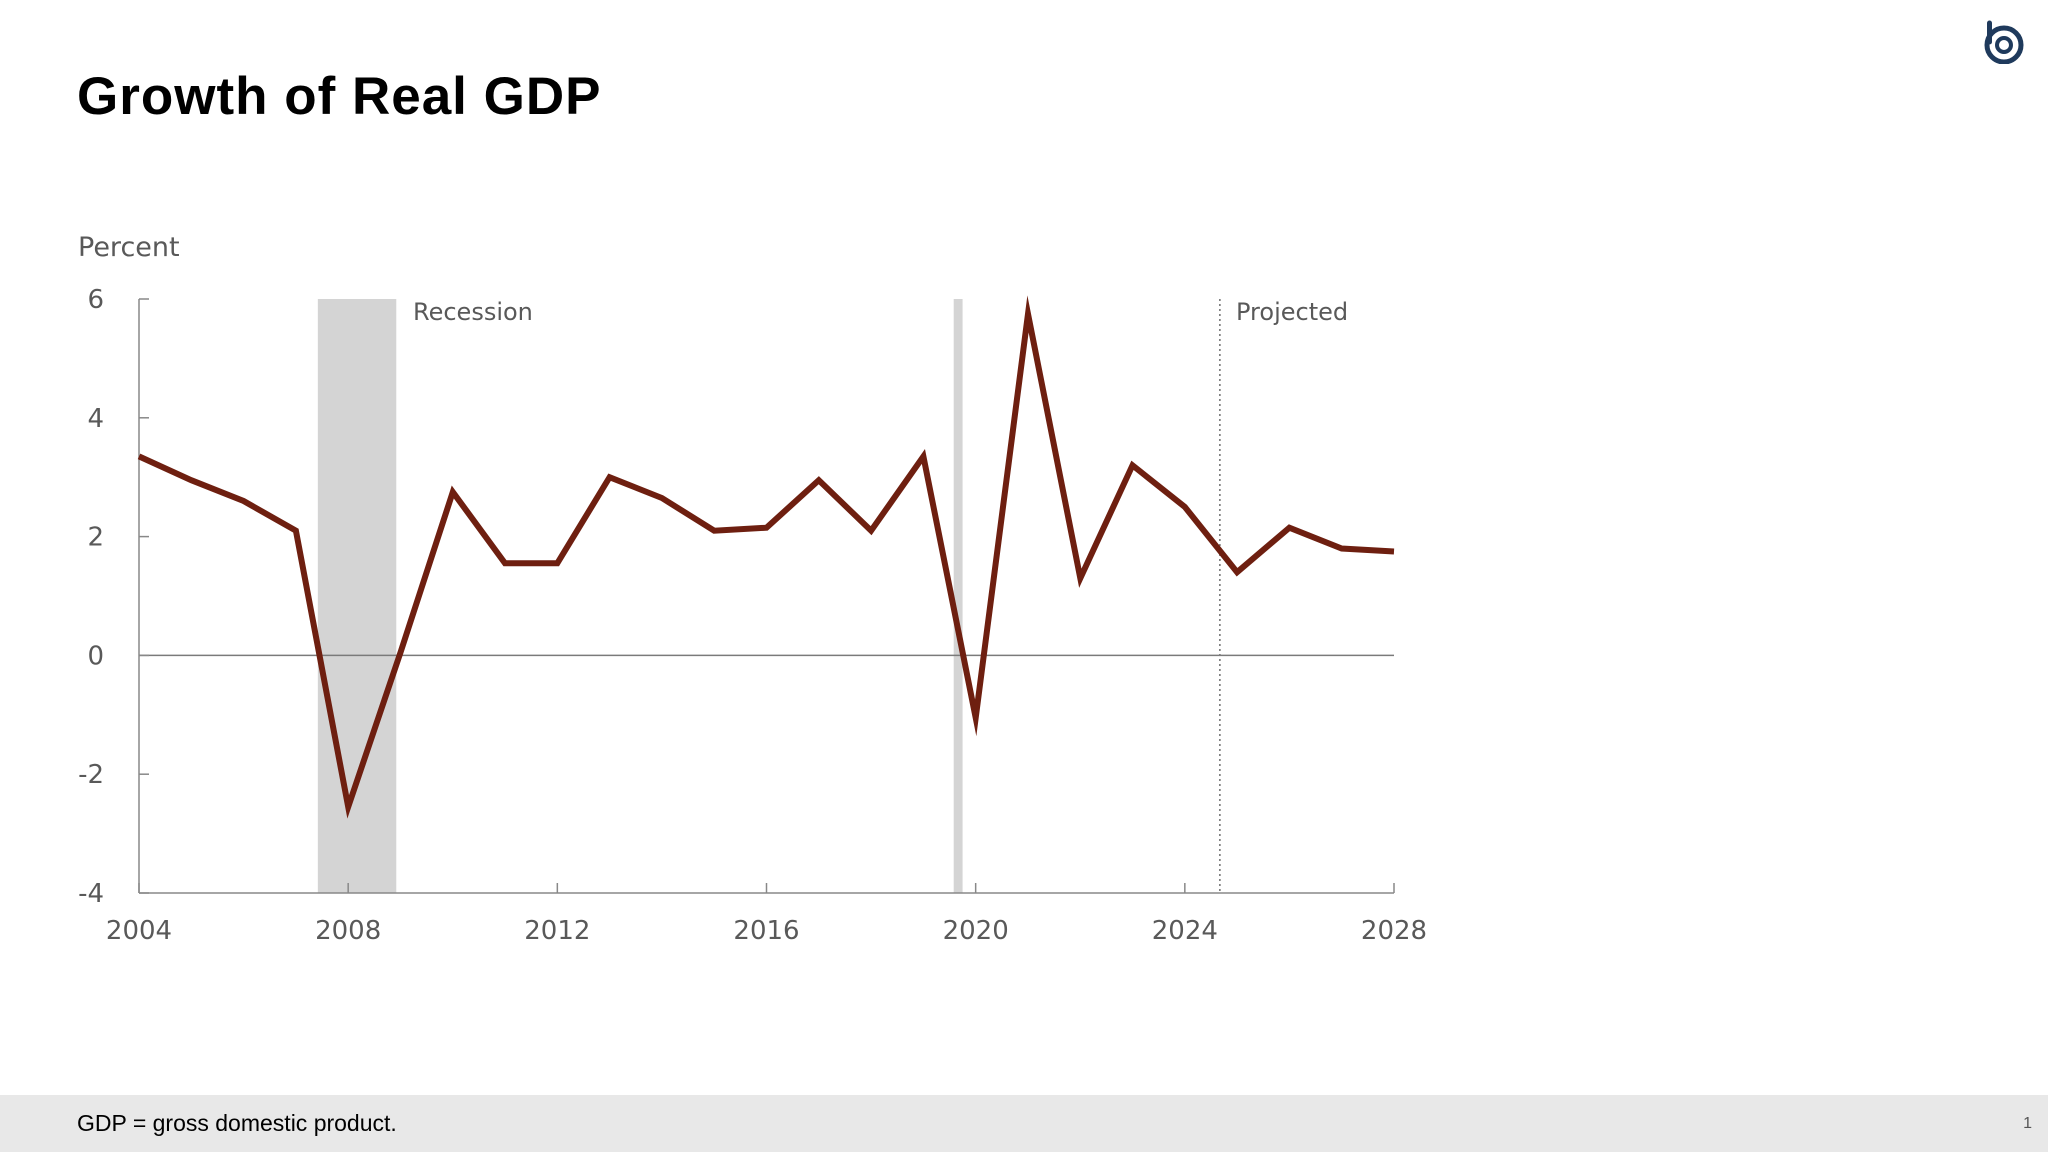 The image size is (2048, 1152). I want to click on footer-bar: GDP = gross domestic product. 1, so click(1024, 1123).